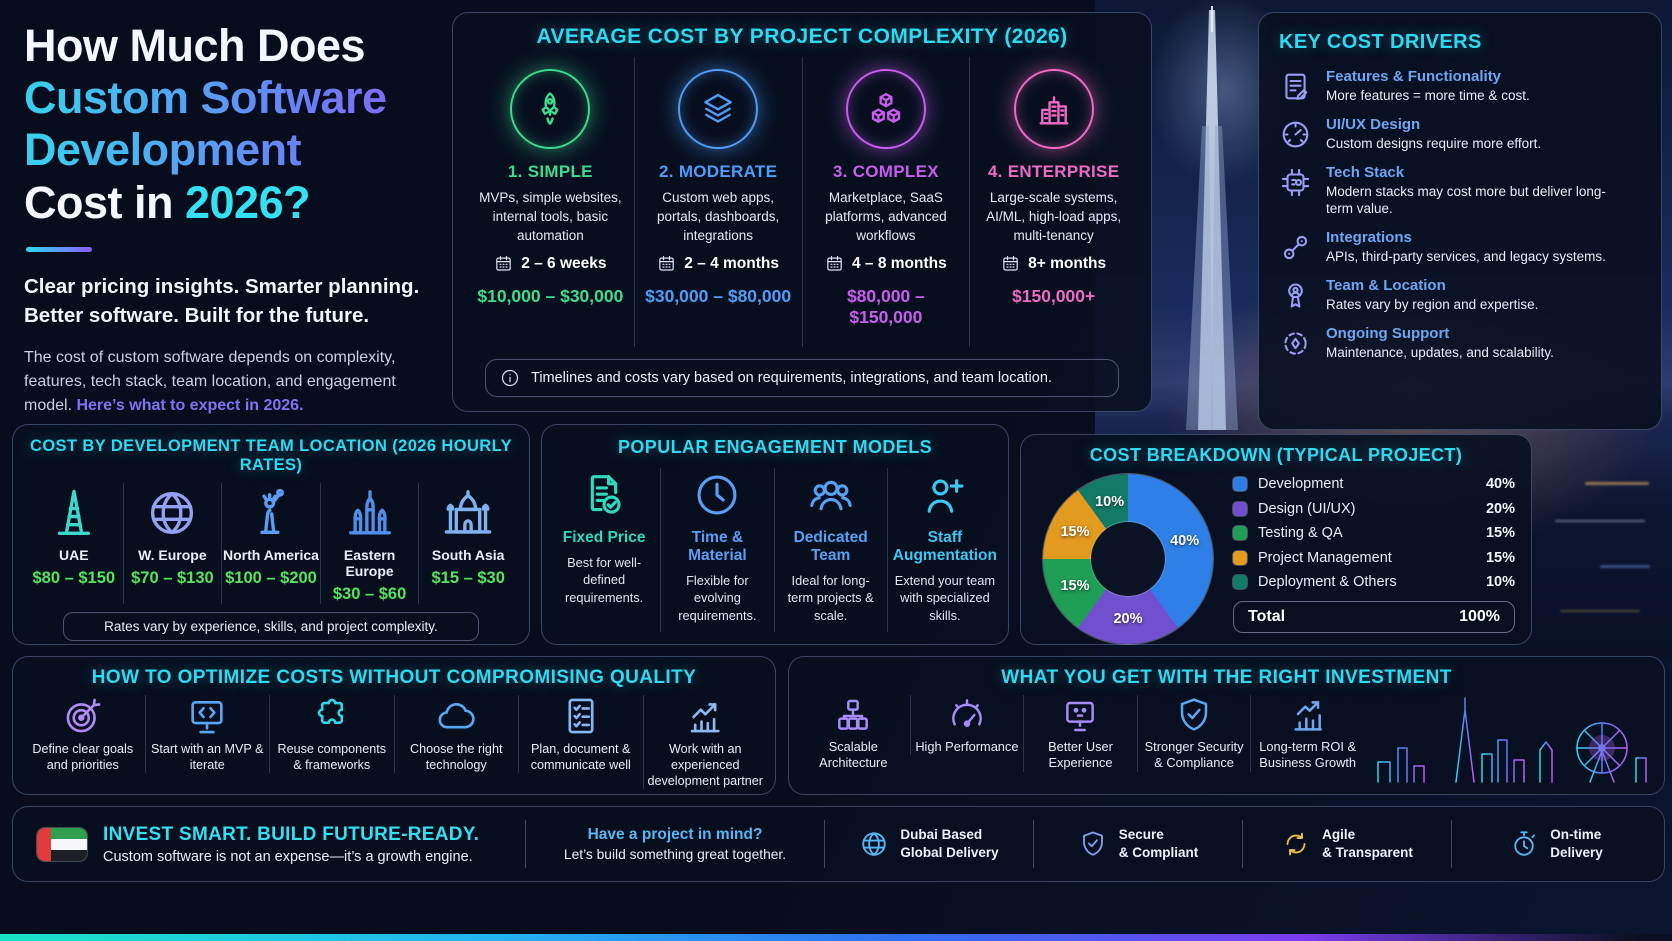  Describe the element at coordinates (580, 757) in the screenshot. I see `optimize-label: Plan, document & communicate well` at that location.